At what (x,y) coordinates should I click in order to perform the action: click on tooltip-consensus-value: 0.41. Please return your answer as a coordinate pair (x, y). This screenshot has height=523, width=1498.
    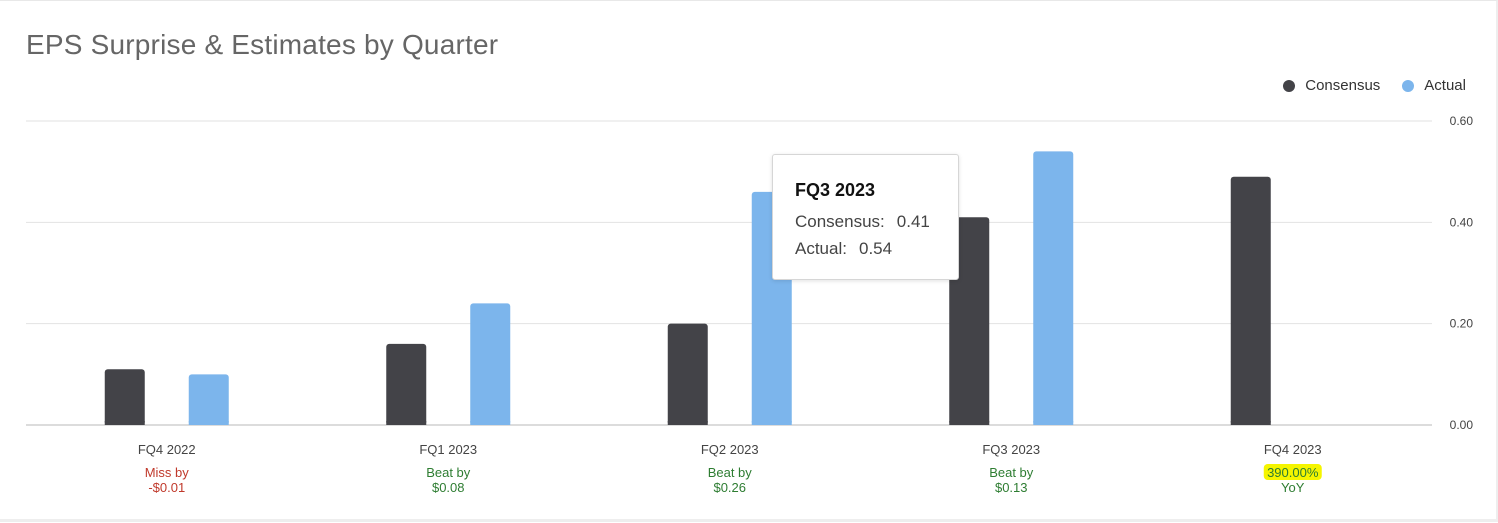
    Looking at the image, I should click on (913, 221).